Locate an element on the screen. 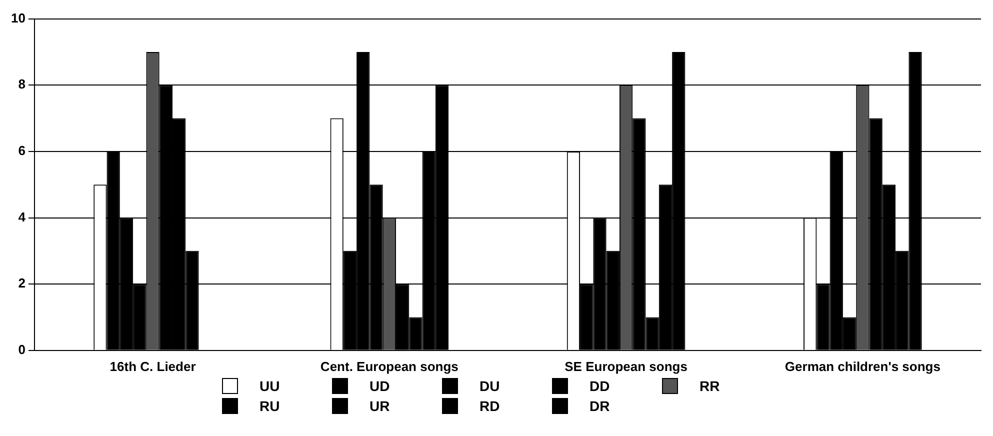 Image resolution: width=993 pixels, height=436 pixels. y-tick-label: 0 is located at coordinates (22, 349).